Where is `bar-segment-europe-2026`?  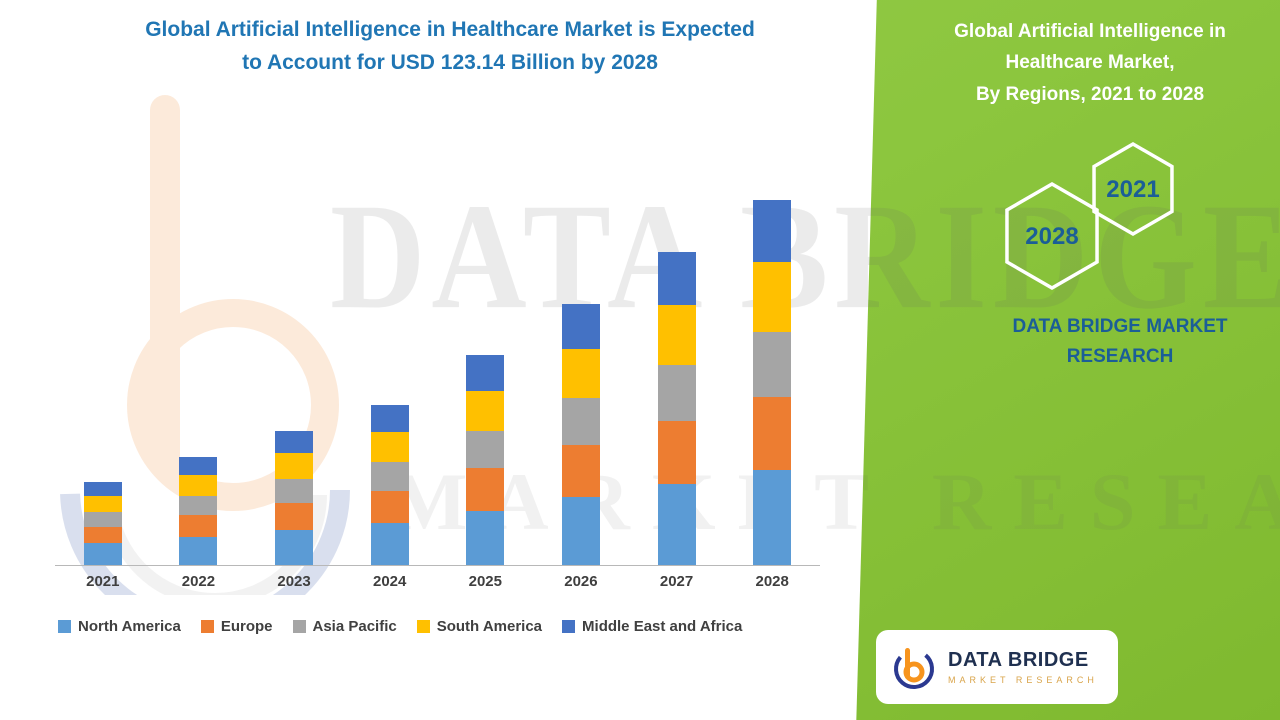 bar-segment-europe-2026 is located at coordinates (580, 471).